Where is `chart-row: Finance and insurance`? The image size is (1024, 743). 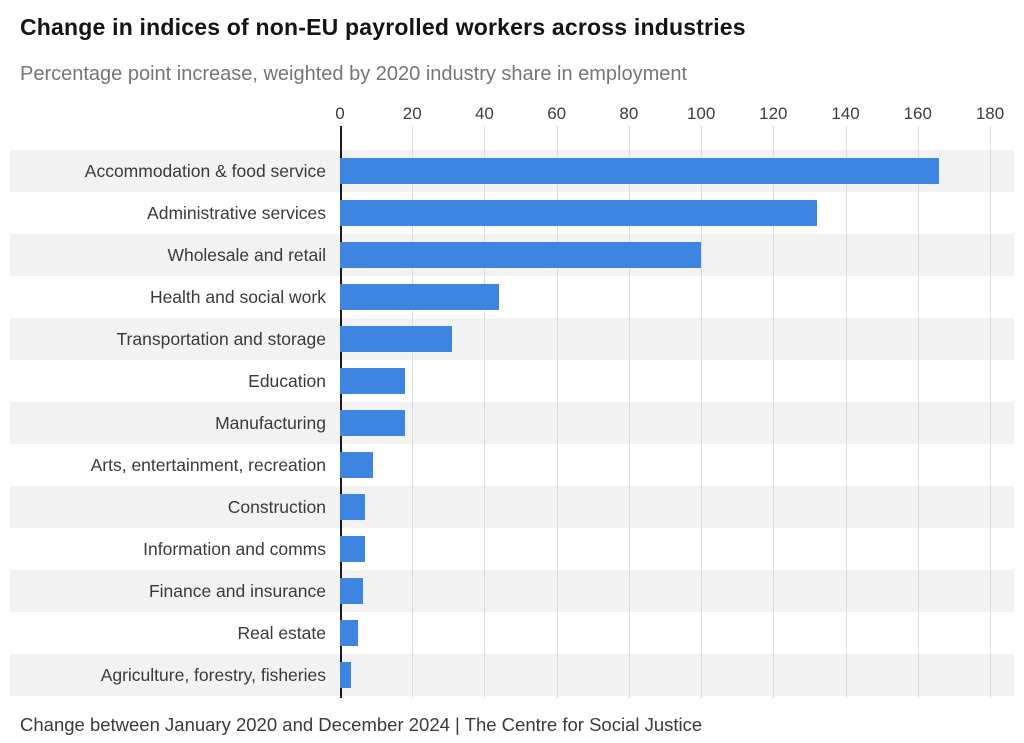
chart-row: Finance and insurance is located at coordinates (512, 591).